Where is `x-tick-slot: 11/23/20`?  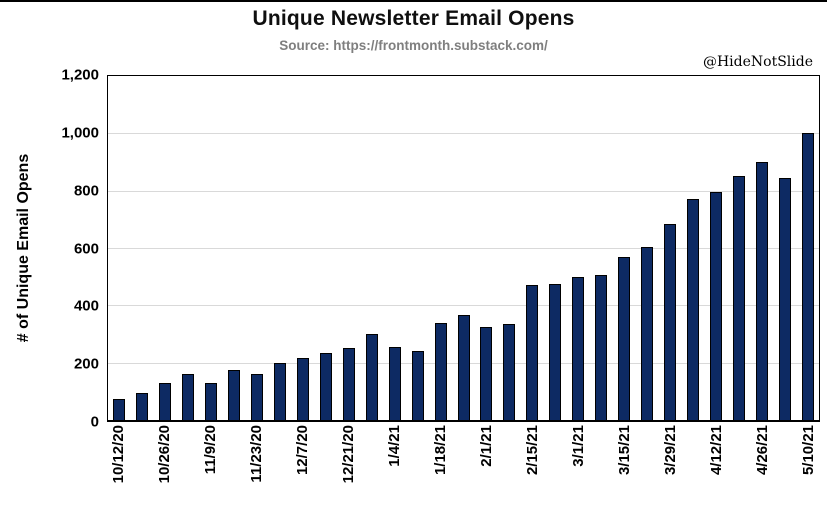
x-tick-slot: 11/23/20 is located at coordinates (256, 475).